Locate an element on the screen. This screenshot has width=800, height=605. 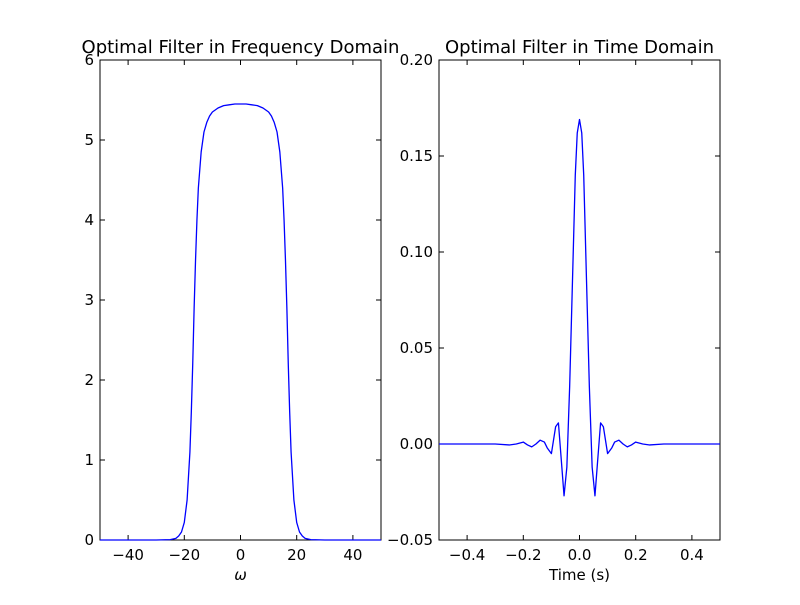
time-y-tick-label: 0.10 is located at coordinates (416, 252).